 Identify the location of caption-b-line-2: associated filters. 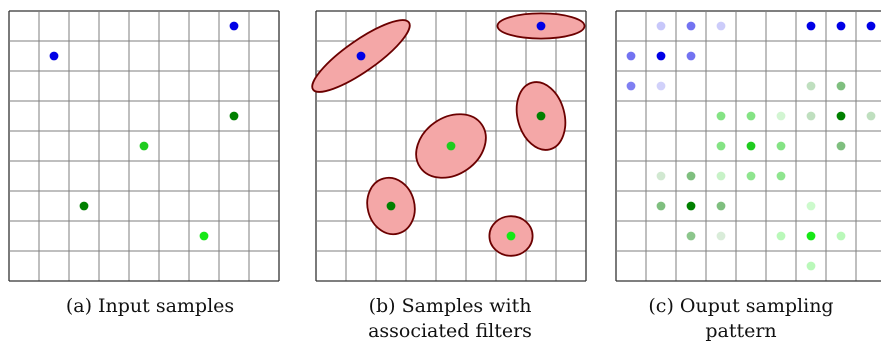
(450, 331).